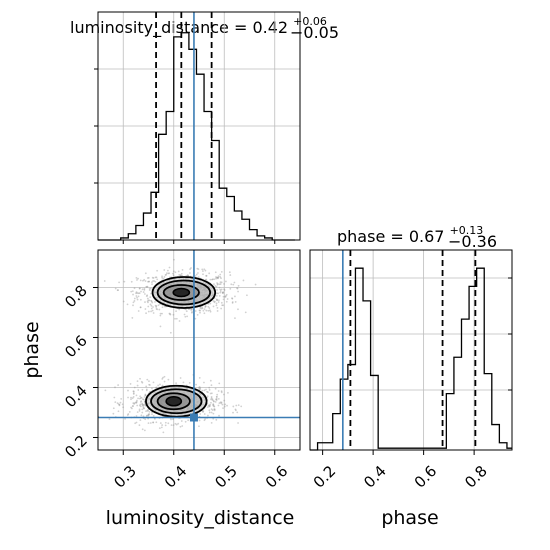 The width and height of the screenshot is (550, 550). What do you see at coordinates (179, 28) in the screenshot?
I see `title-luminosity-distance-main: luminosity_distance = 0.42` at bounding box center [179, 28].